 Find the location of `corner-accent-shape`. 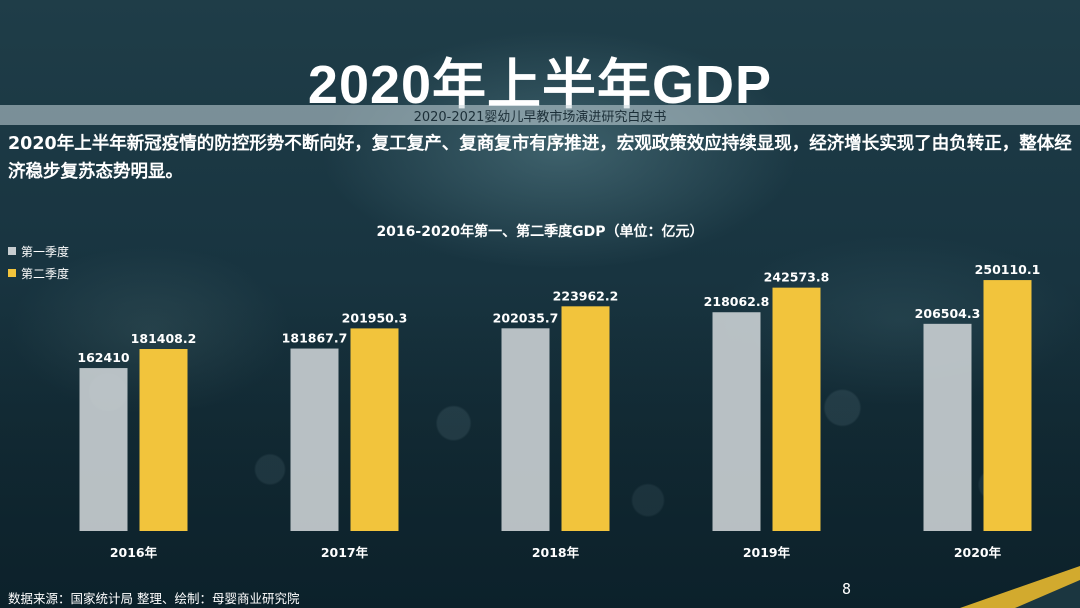

corner-accent-shape is located at coordinates (1020, 587).